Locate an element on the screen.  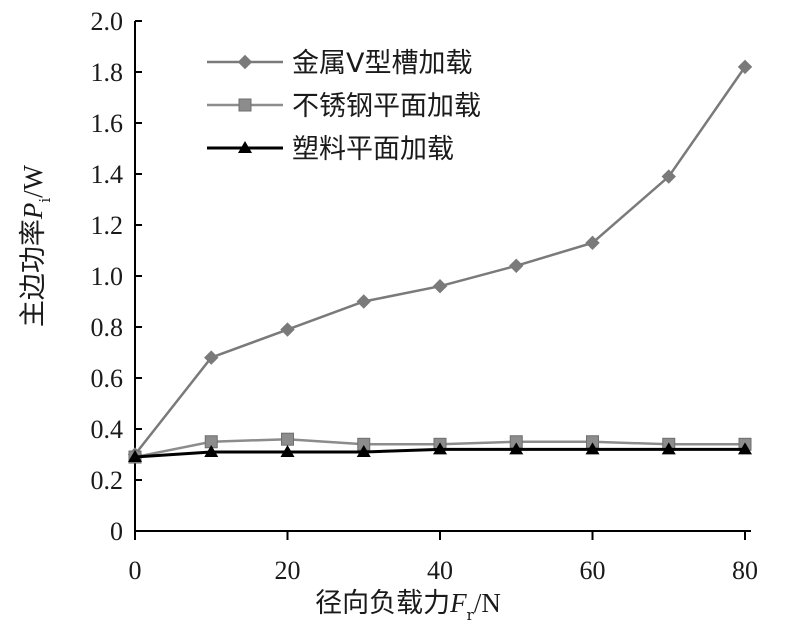
y-tick-label: 1.6 is located at coordinates (107, 123).